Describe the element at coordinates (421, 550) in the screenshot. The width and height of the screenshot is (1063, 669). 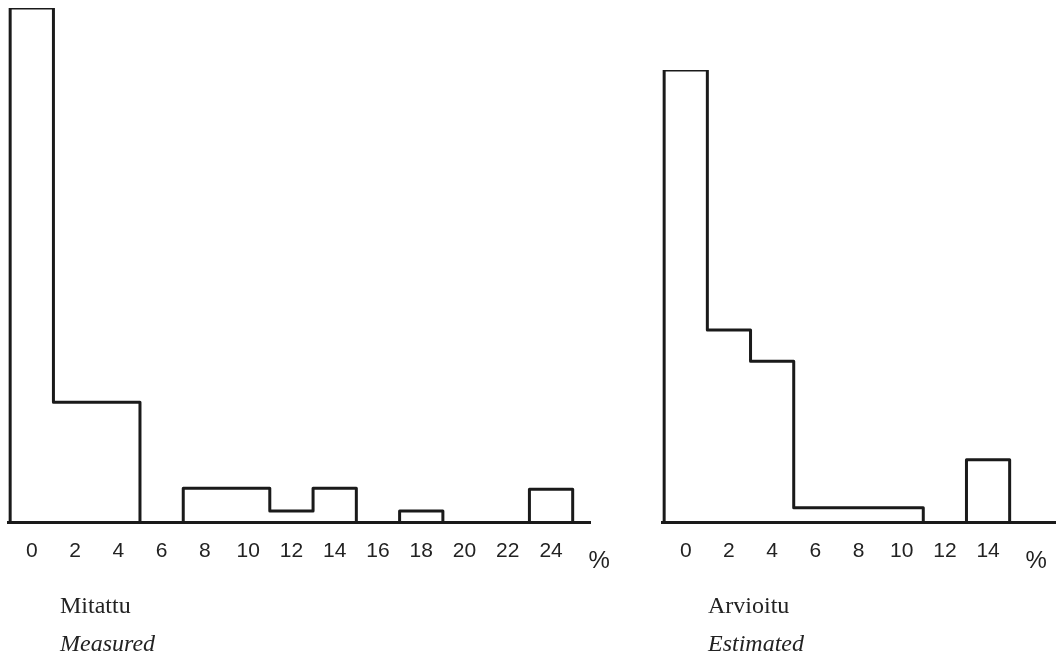
I see `x-tick-label: 18` at that location.